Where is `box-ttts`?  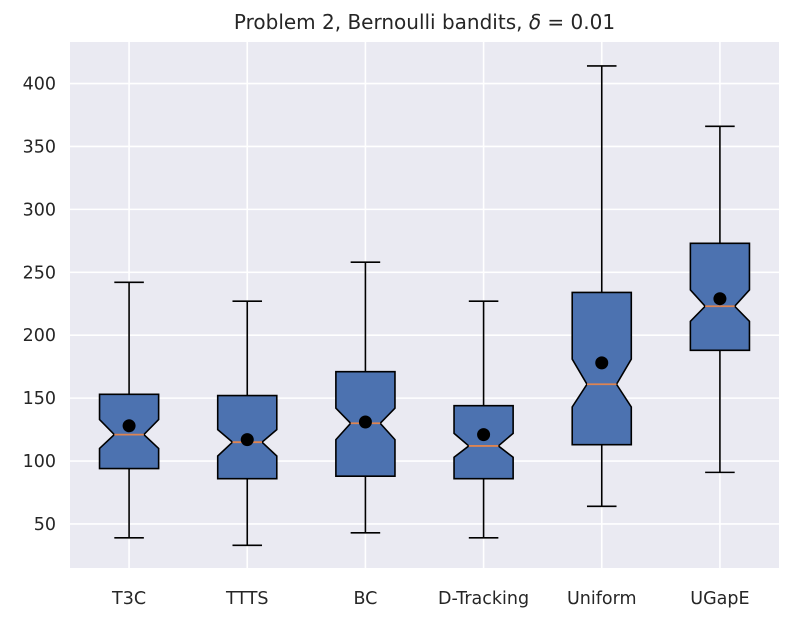
box-ttts is located at coordinates (247, 423).